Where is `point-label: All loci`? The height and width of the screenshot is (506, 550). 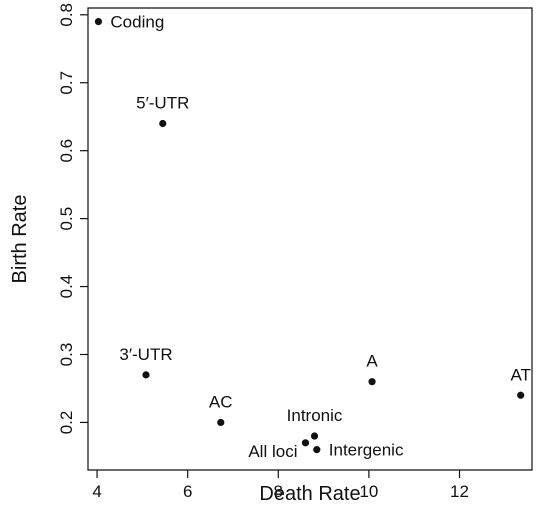
point-label: All loci is located at coordinates (272, 451).